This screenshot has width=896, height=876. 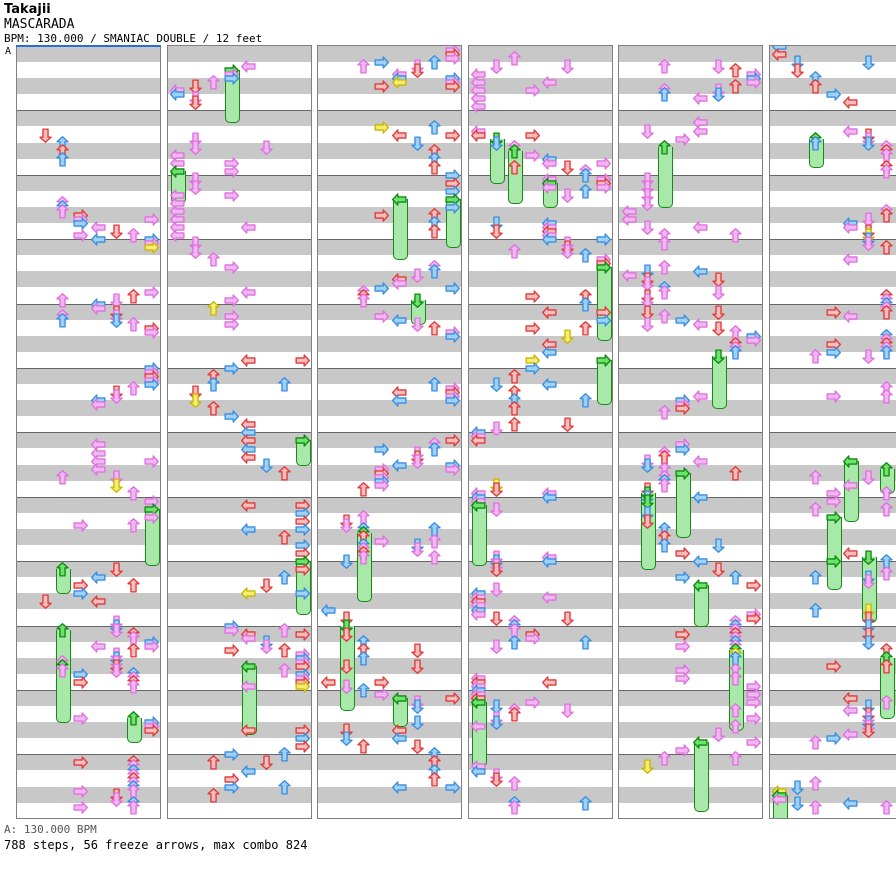 What do you see at coordinates (50, 829) in the screenshot?
I see `bpm-marker-line: A: 130.000 BPM` at bounding box center [50, 829].